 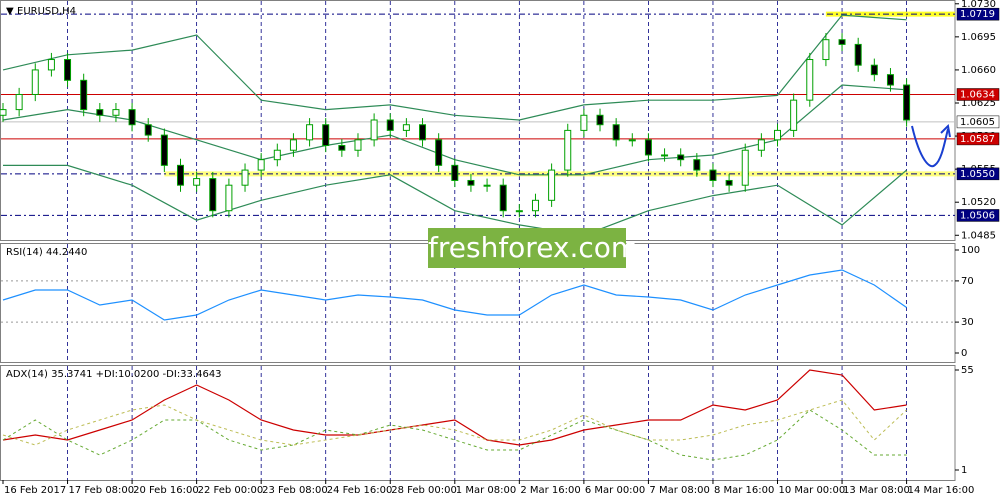 I want to click on level-label: 1.0634, so click(x=977, y=94).